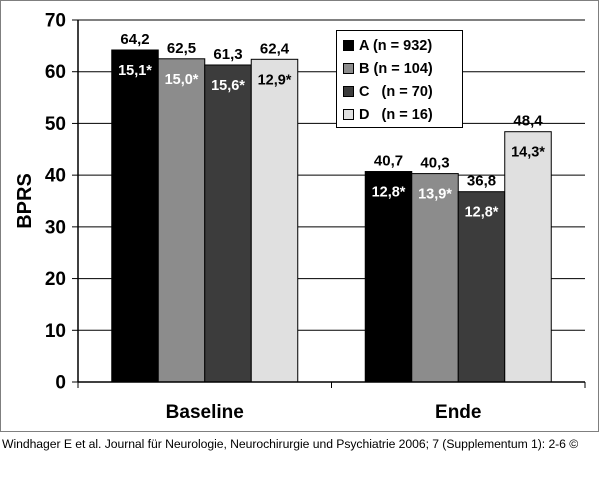 The image size is (600, 493). What do you see at coordinates (388, 161) in the screenshot?
I see `bar-value-label: 40,7` at bounding box center [388, 161].